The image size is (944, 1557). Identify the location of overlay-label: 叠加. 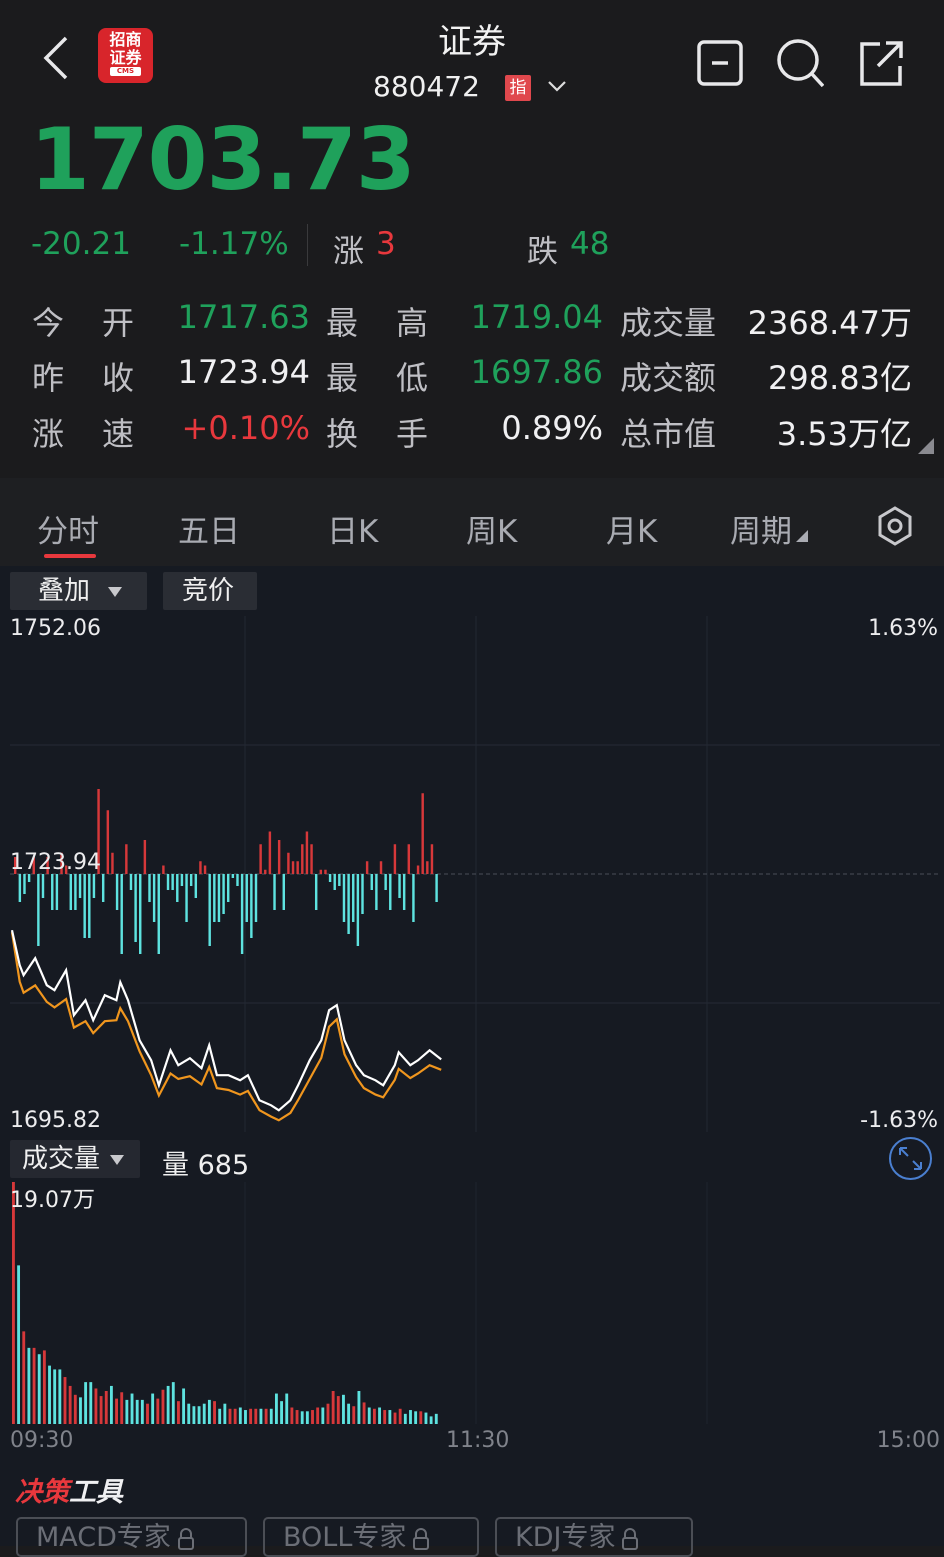
(64, 591).